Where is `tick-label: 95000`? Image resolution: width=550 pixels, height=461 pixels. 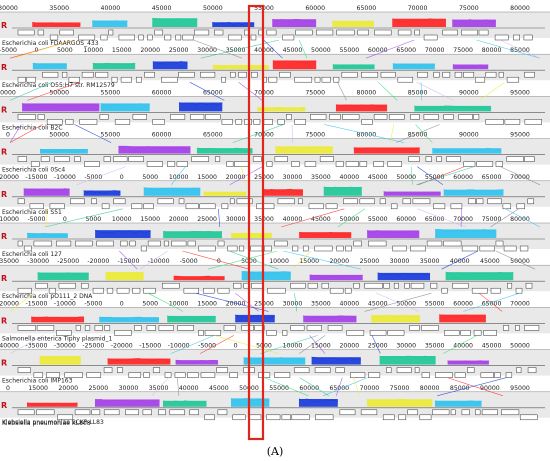 tick-label: 95000 is located at coordinates (520, 92).